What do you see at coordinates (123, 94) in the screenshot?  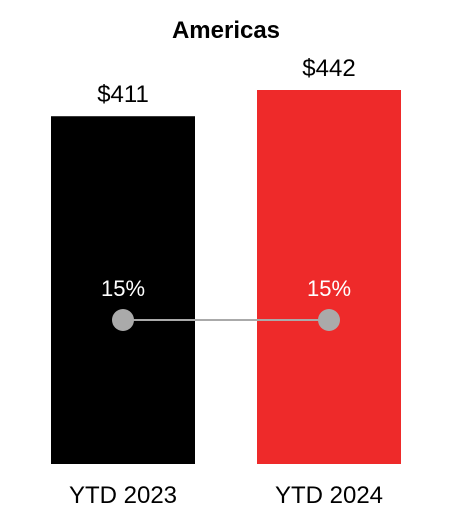 I see `bar-value-label: $411` at bounding box center [123, 94].